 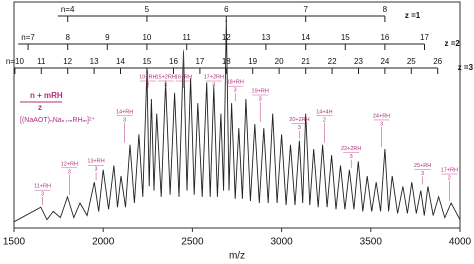 I want to click on annotation-label: 18+RH, so click(x=235, y=83).